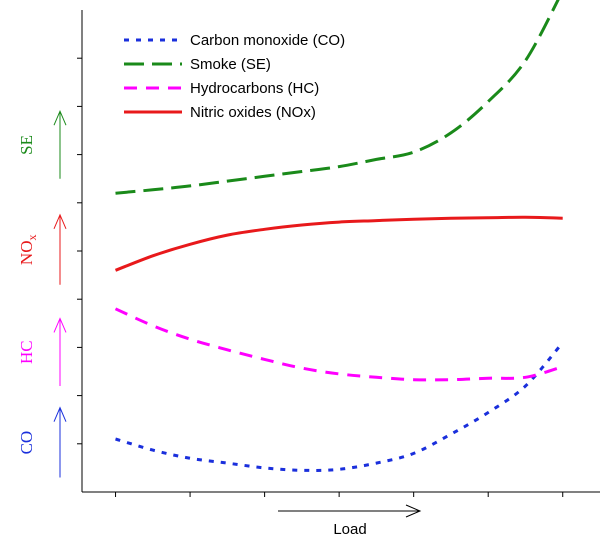 This screenshot has width=608, height=539. What do you see at coordinates (339, 494) in the screenshot?
I see `x-ticks` at bounding box center [339, 494].